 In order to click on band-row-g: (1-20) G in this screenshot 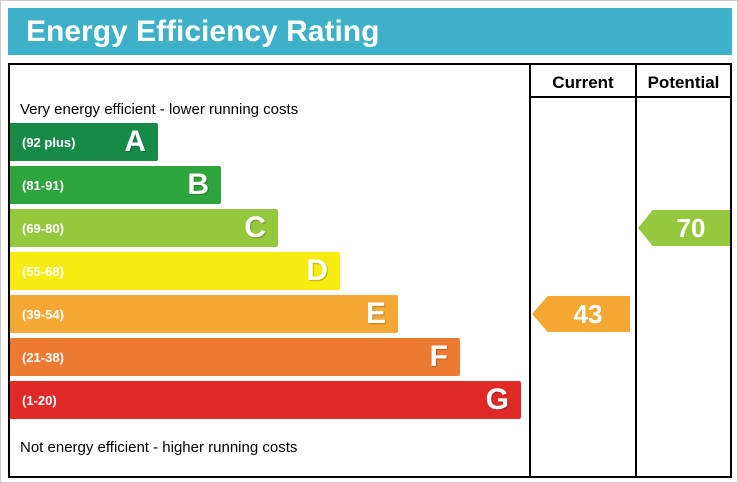, I will do `click(265, 400)`.